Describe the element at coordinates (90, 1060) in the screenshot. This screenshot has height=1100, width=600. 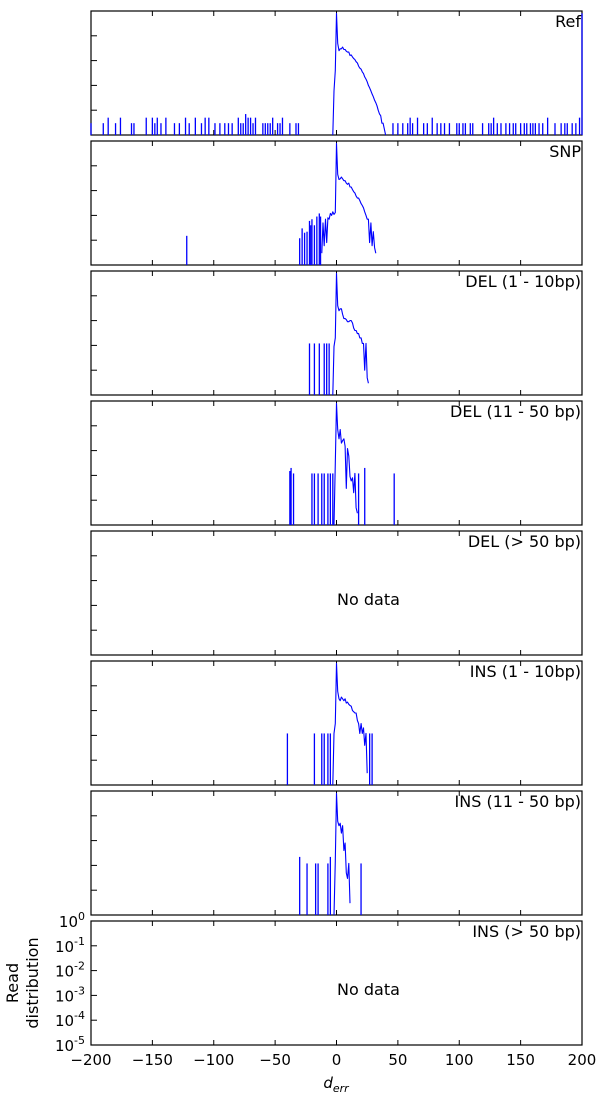
I see `x-tick-label: −200` at that location.